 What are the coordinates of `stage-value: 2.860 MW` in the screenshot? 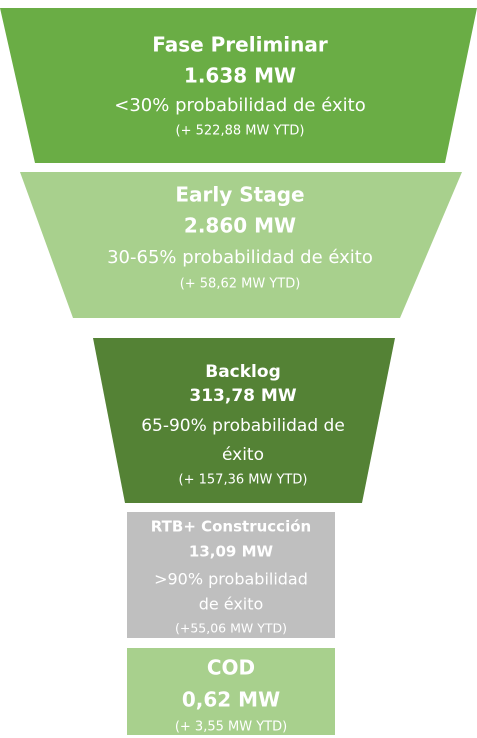 It's located at (240, 226).